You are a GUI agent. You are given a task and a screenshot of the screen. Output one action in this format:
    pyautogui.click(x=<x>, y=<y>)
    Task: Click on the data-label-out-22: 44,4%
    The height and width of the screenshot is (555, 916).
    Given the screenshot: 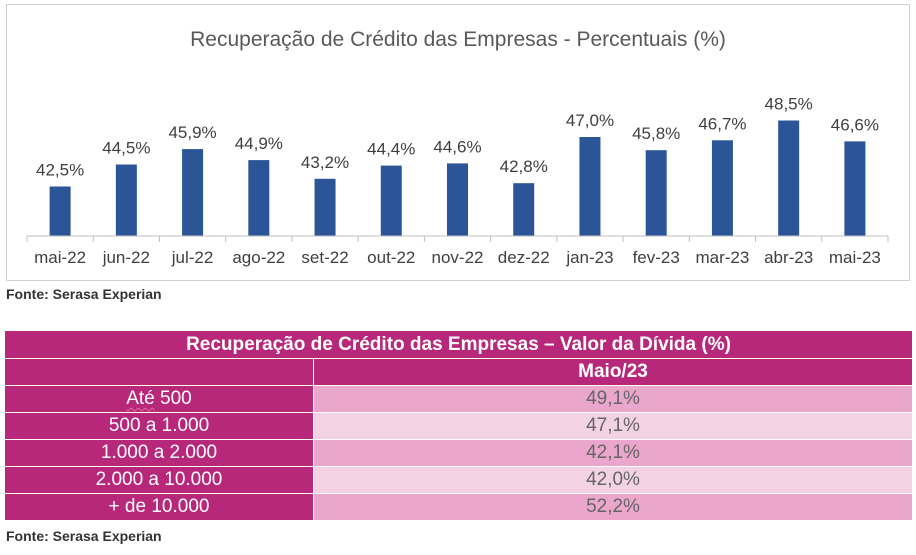 What is the action you would take?
    pyautogui.click(x=391, y=149)
    